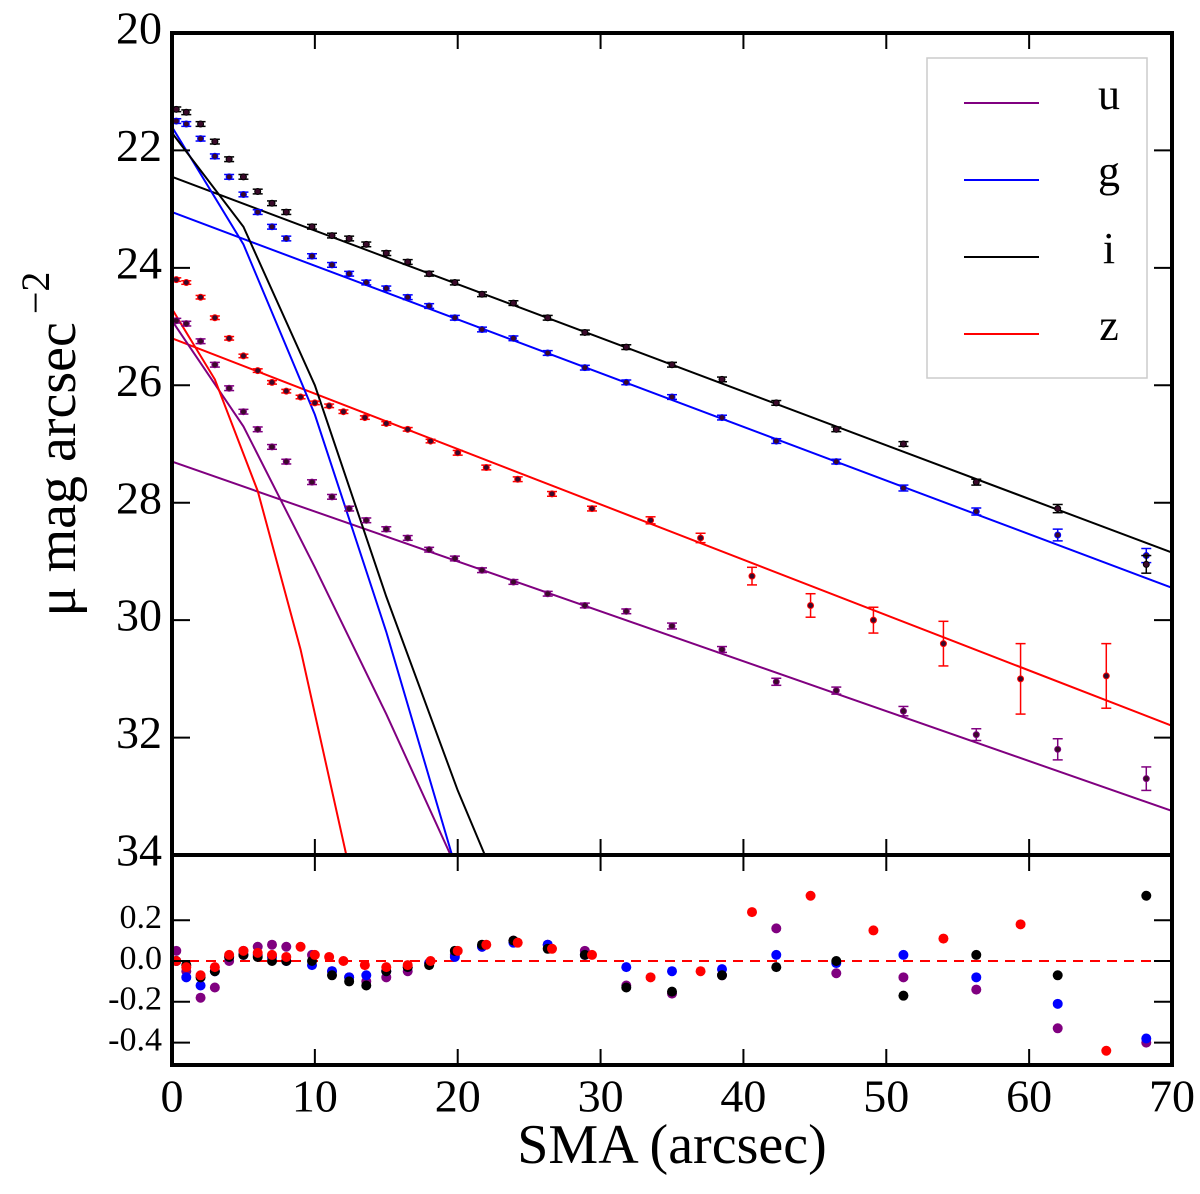 The width and height of the screenshot is (1200, 1194). Describe the element at coordinates (135, 999) in the screenshot. I see `y-tick-label: -0.2` at that location.